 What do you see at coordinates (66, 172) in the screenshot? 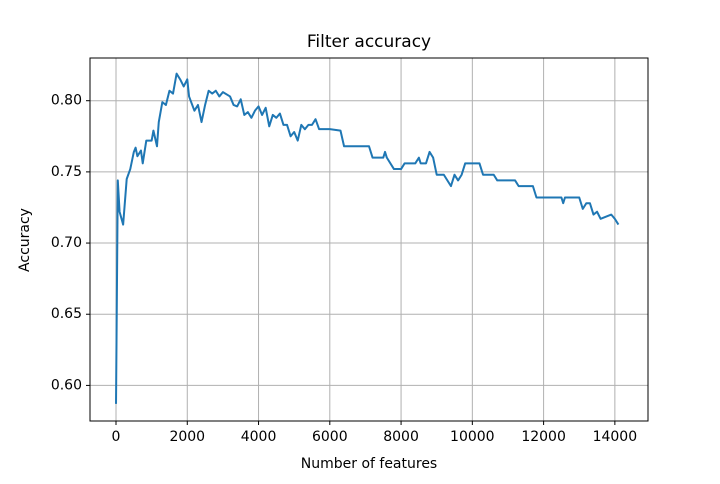
I see `y-tick-label: 0.75` at bounding box center [66, 172].